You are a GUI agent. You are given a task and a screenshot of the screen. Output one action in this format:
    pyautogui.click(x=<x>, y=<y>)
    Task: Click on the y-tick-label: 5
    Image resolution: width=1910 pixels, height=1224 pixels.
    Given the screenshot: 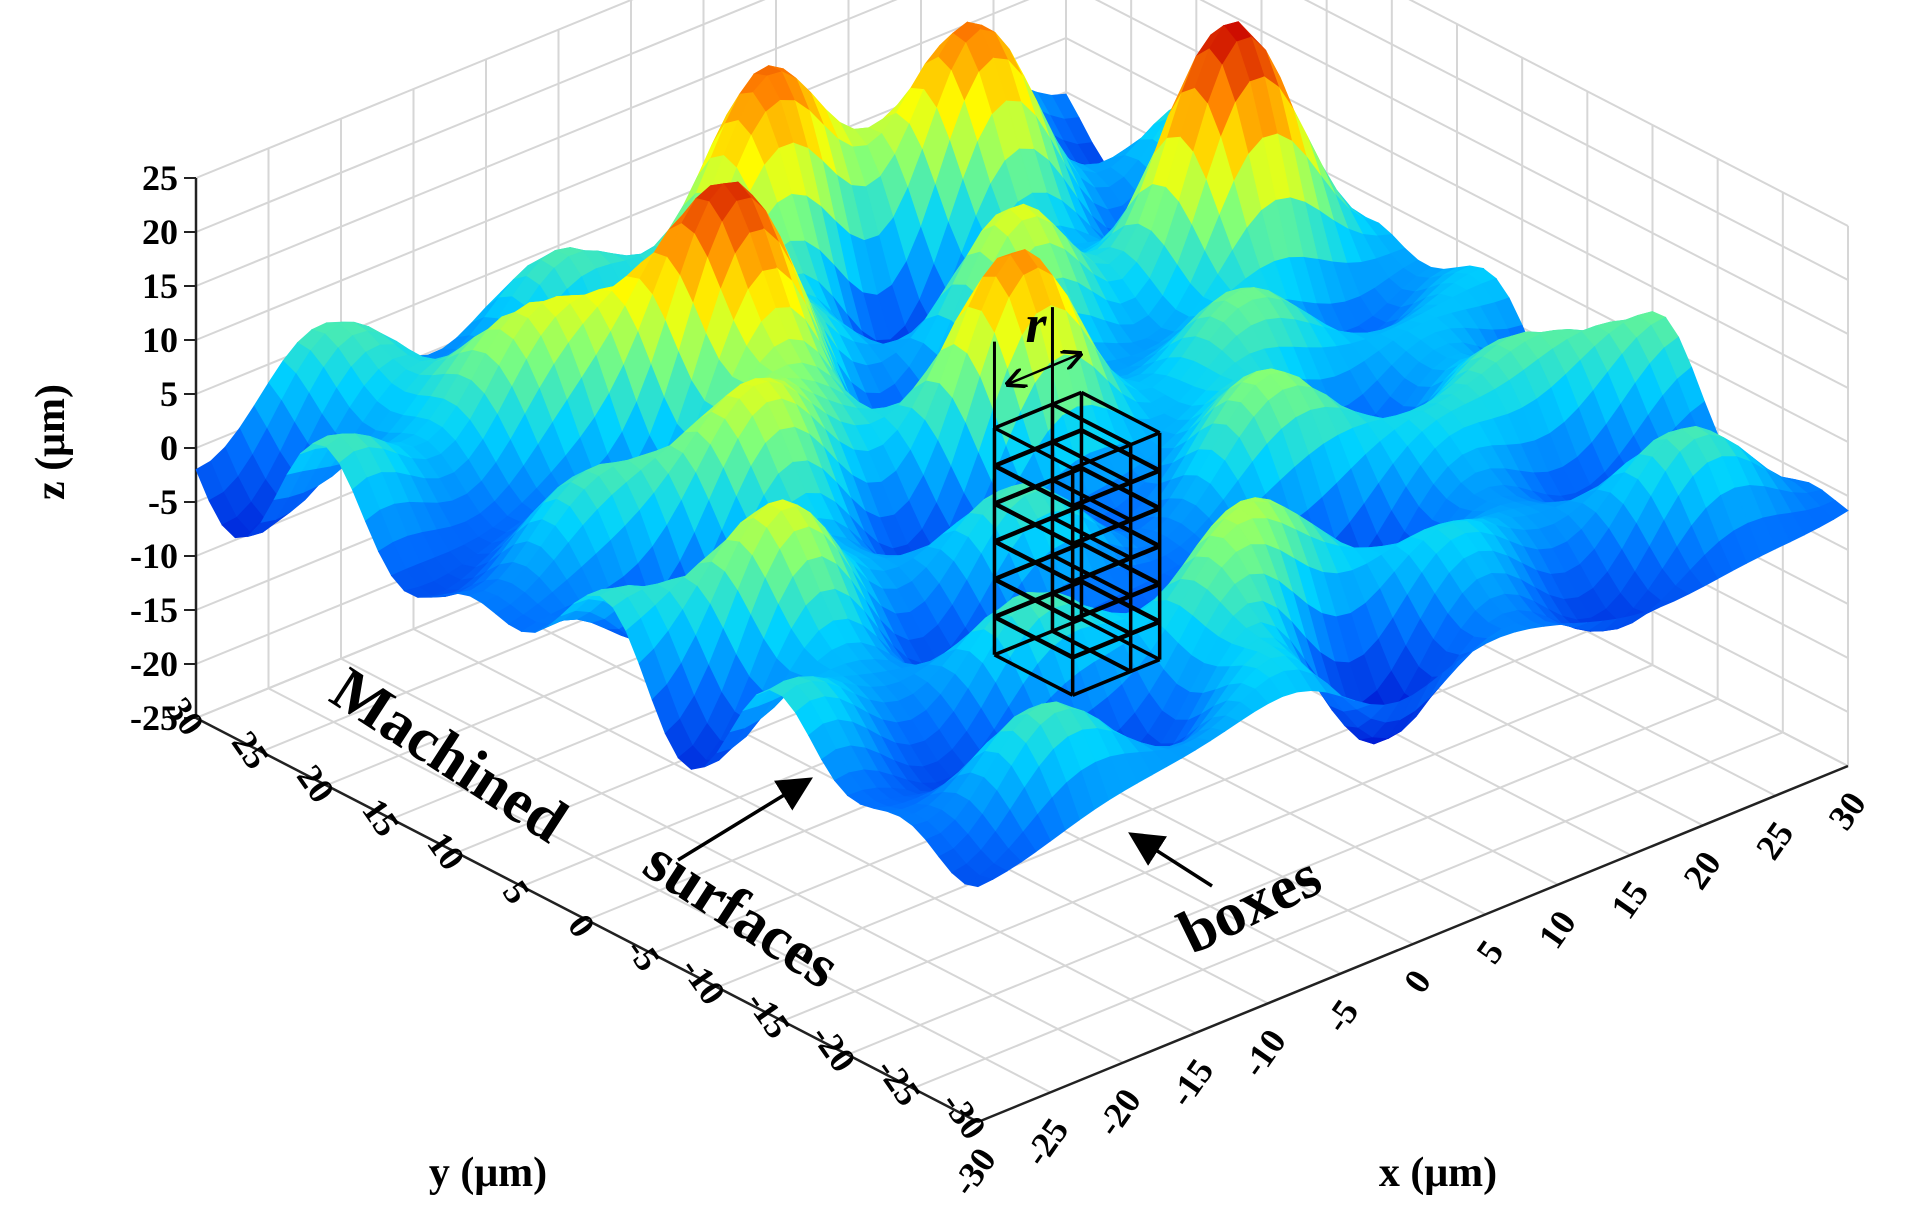 What is the action you would take?
    pyautogui.click(x=516, y=892)
    